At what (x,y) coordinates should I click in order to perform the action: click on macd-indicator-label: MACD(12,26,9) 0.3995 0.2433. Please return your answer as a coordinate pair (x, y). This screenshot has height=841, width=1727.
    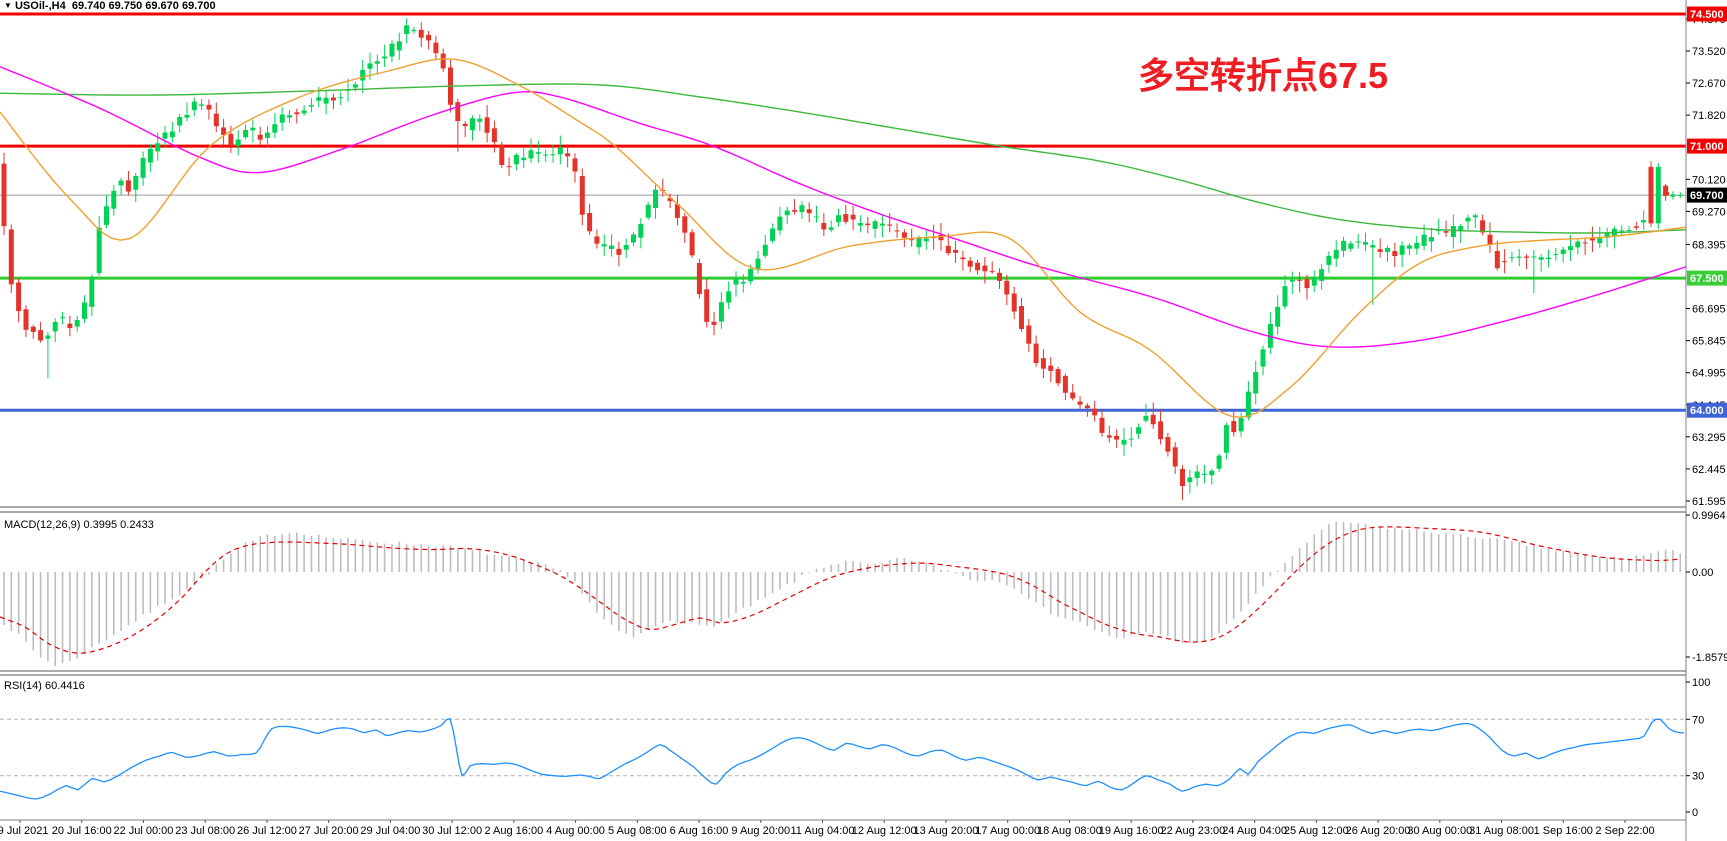
    Looking at the image, I should click on (79, 525).